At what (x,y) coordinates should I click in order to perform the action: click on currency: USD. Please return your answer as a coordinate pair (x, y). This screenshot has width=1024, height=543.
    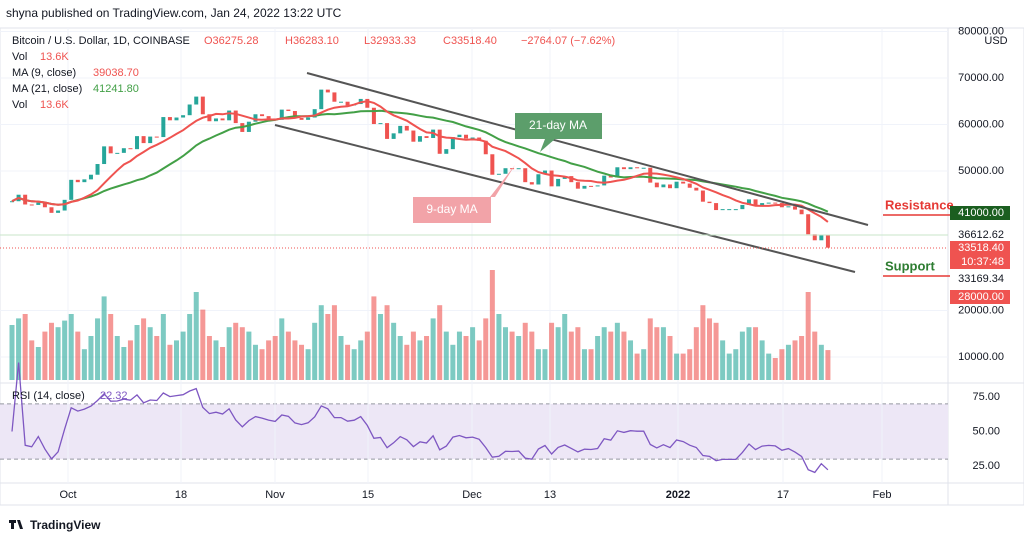
    Looking at the image, I should click on (995, 41).